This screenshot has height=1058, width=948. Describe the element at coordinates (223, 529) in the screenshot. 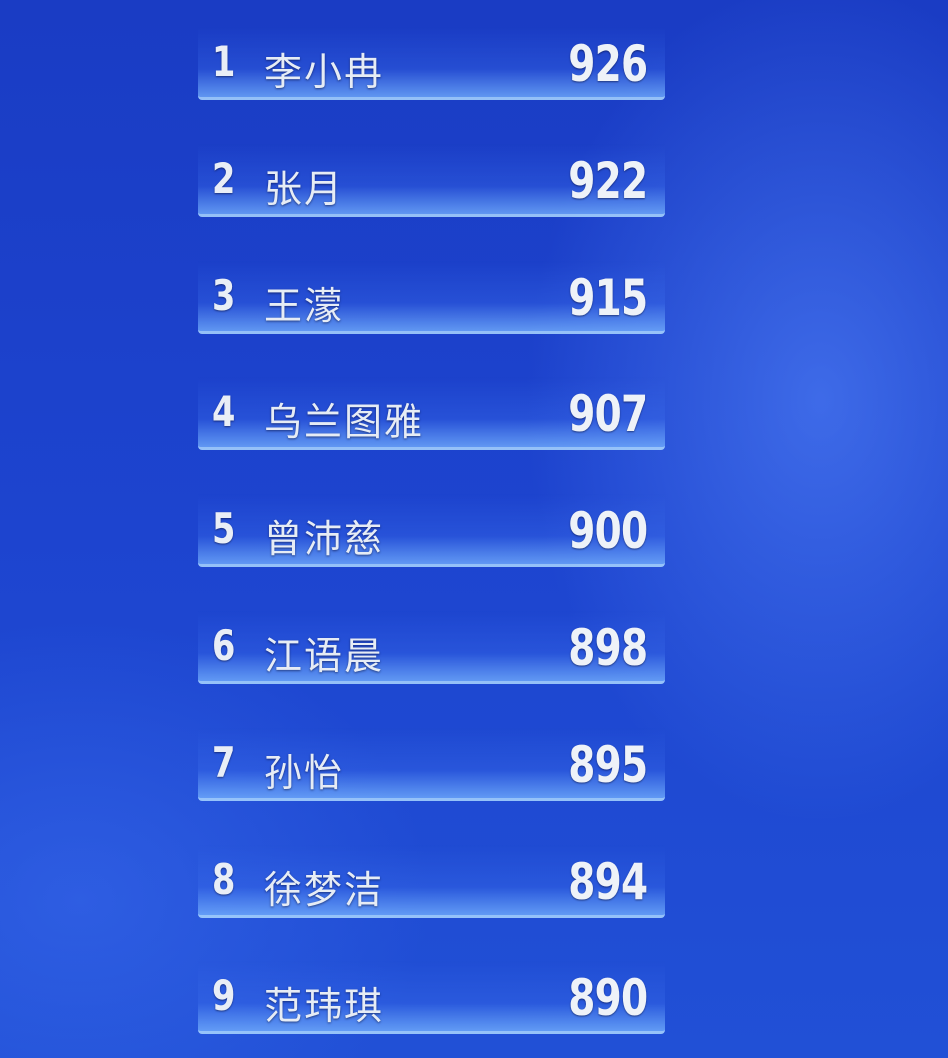

I see `rank-number: 5` at that location.